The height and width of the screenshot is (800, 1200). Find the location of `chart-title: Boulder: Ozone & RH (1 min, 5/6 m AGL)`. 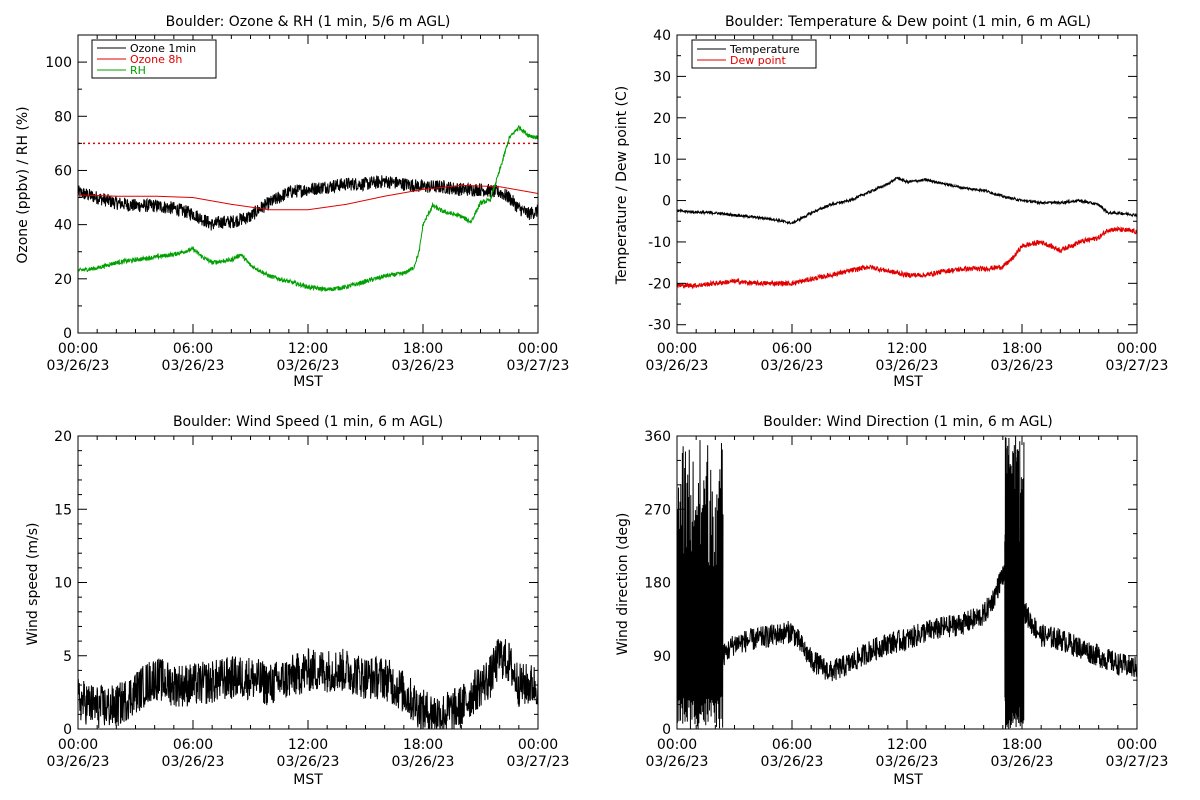

chart-title: Boulder: Ozone & RH (1 min, 5/6 m AGL) is located at coordinates (308, 22).